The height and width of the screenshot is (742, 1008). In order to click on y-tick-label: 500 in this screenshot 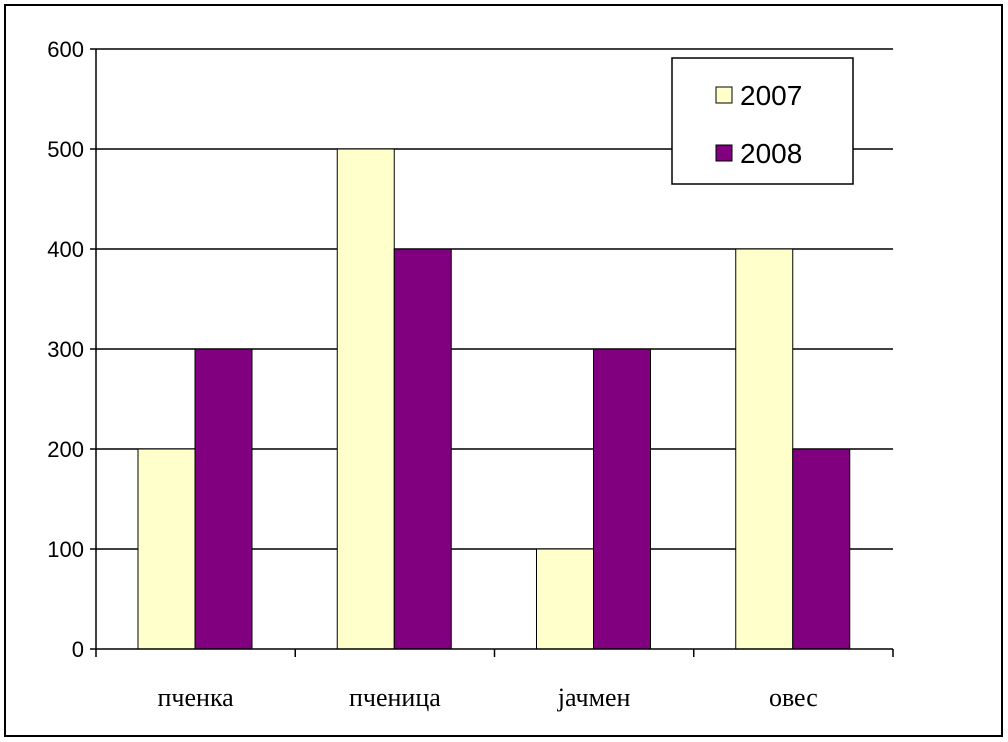, I will do `click(65, 149)`.